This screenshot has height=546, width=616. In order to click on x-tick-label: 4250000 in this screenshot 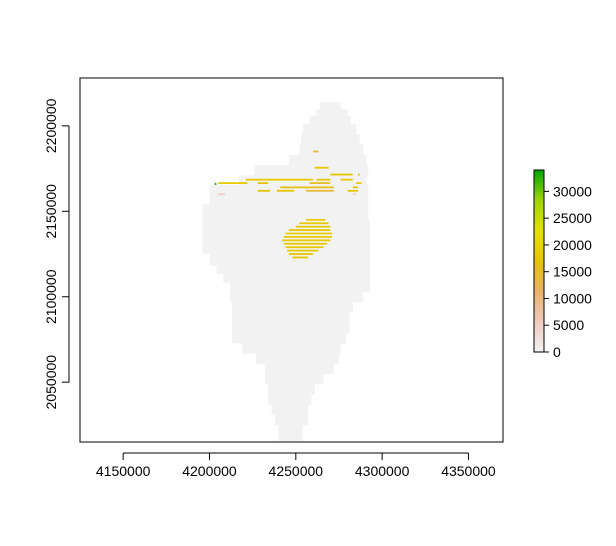, I will do `click(296, 471)`.